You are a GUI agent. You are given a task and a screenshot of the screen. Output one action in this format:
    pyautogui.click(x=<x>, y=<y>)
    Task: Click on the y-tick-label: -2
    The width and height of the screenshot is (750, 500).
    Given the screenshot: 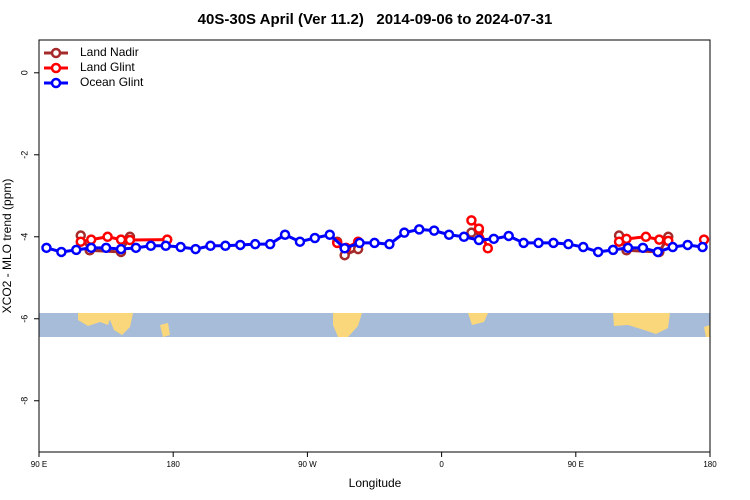 What is the action you would take?
    pyautogui.click(x=24, y=155)
    